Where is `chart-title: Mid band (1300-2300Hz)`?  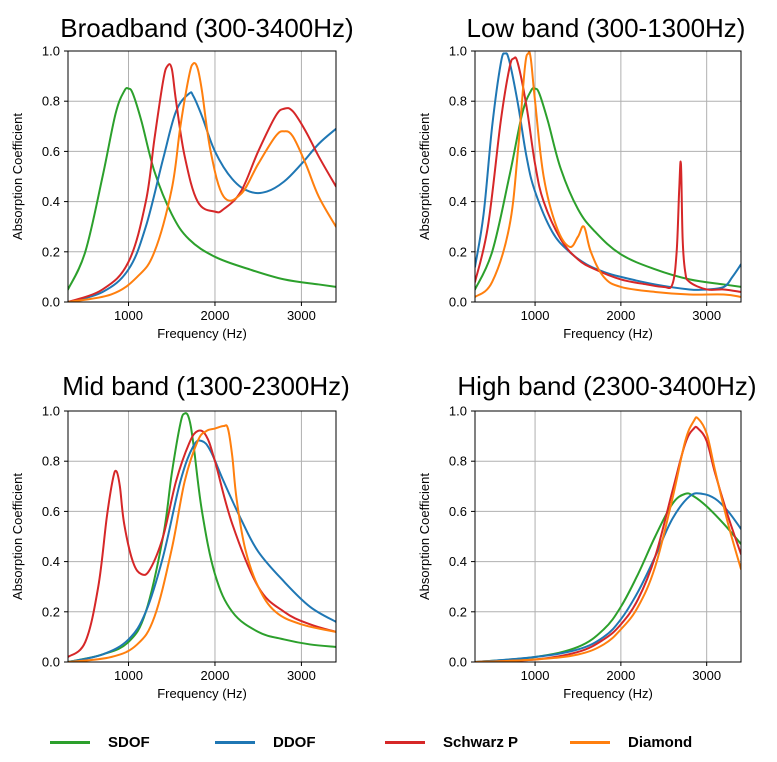 chart-title: Mid band (1300-2300Hz) is located at coordinates (206, 386).